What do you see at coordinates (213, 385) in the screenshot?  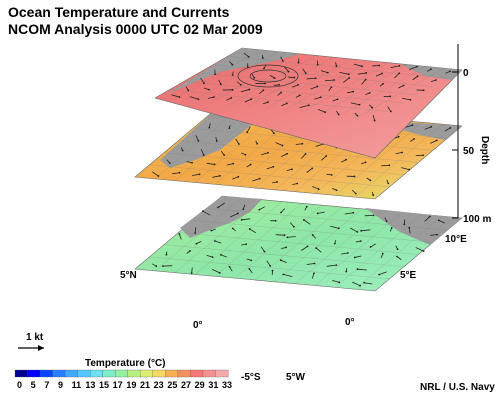 I see `colorbar-tick-label: 31` at bounding box center [213, 385].